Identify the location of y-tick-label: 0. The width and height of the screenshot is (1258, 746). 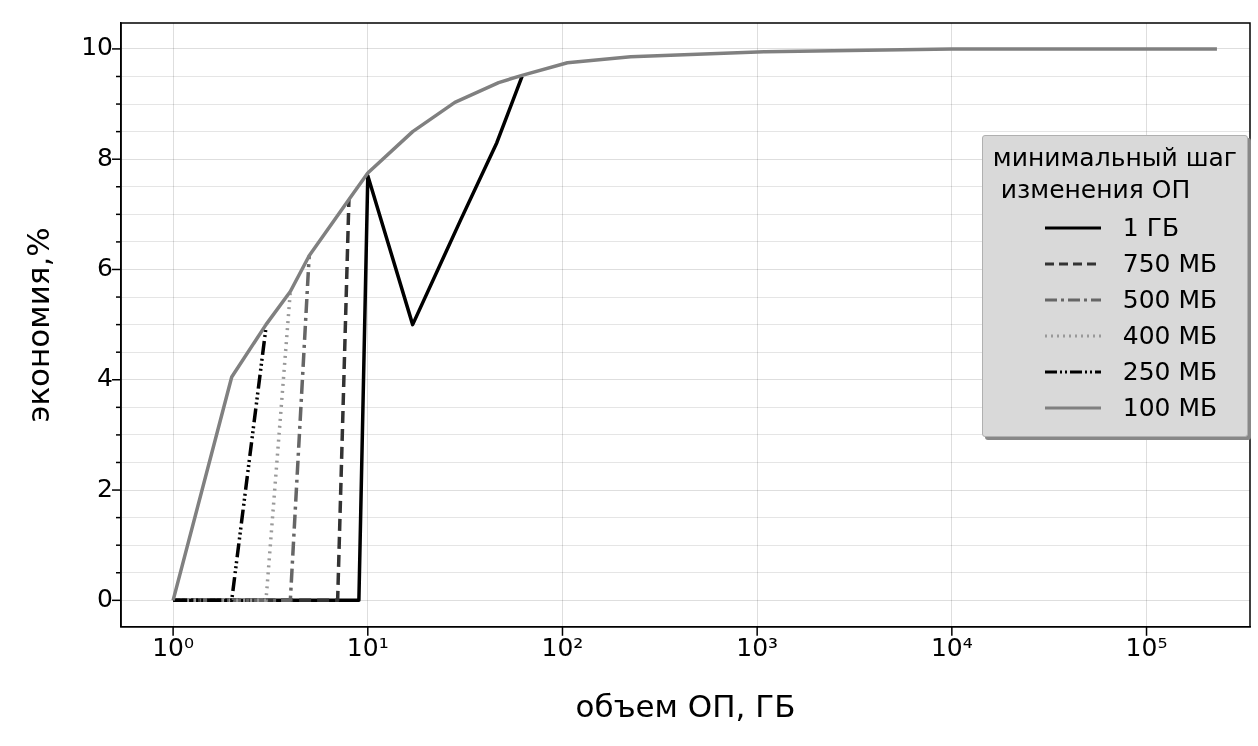
(105, 598).